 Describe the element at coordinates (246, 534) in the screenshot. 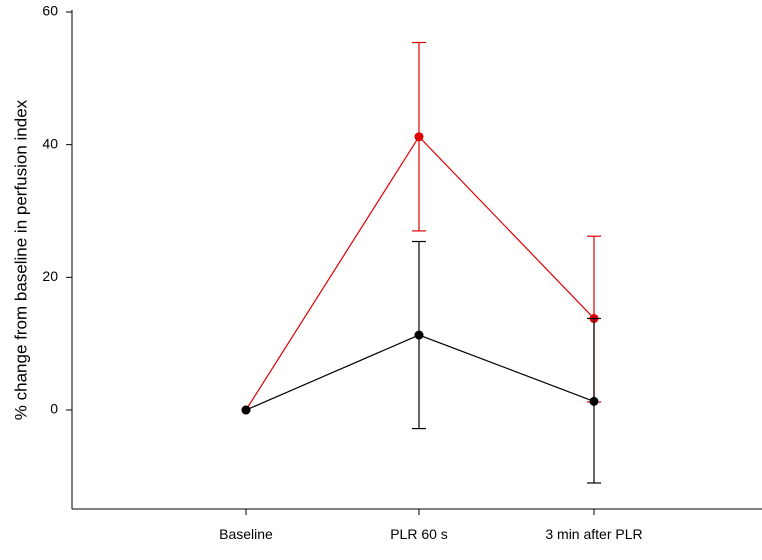

I see `x-tick-label: Baseline` at that location.